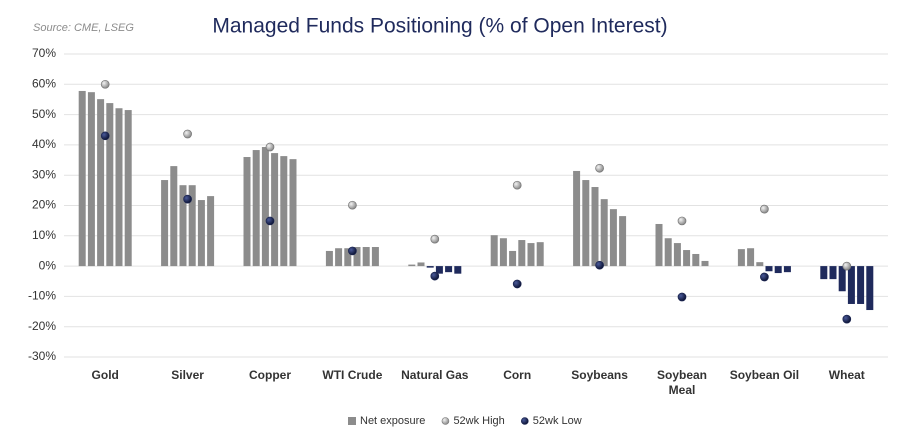  Describe the element at coordinates (44, 144) in the screenshot. I see `y-tick-label: 40%` at that location.